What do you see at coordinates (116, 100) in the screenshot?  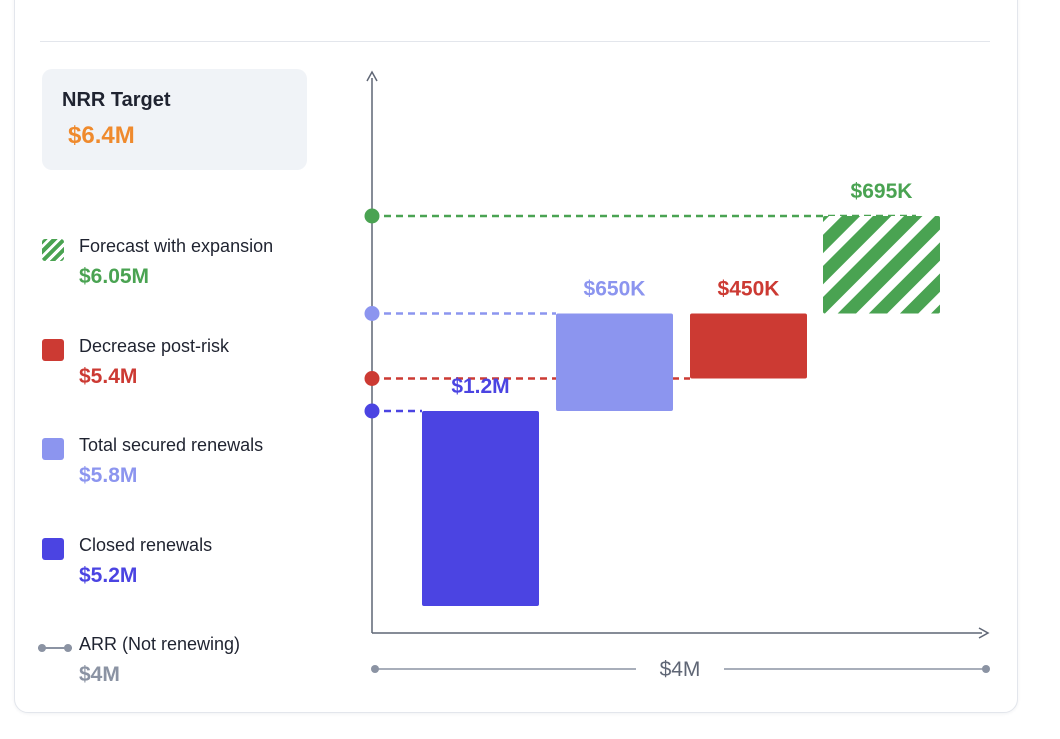 I see `nrr-target-title: NRR Target` at bounding box center [116, 100].